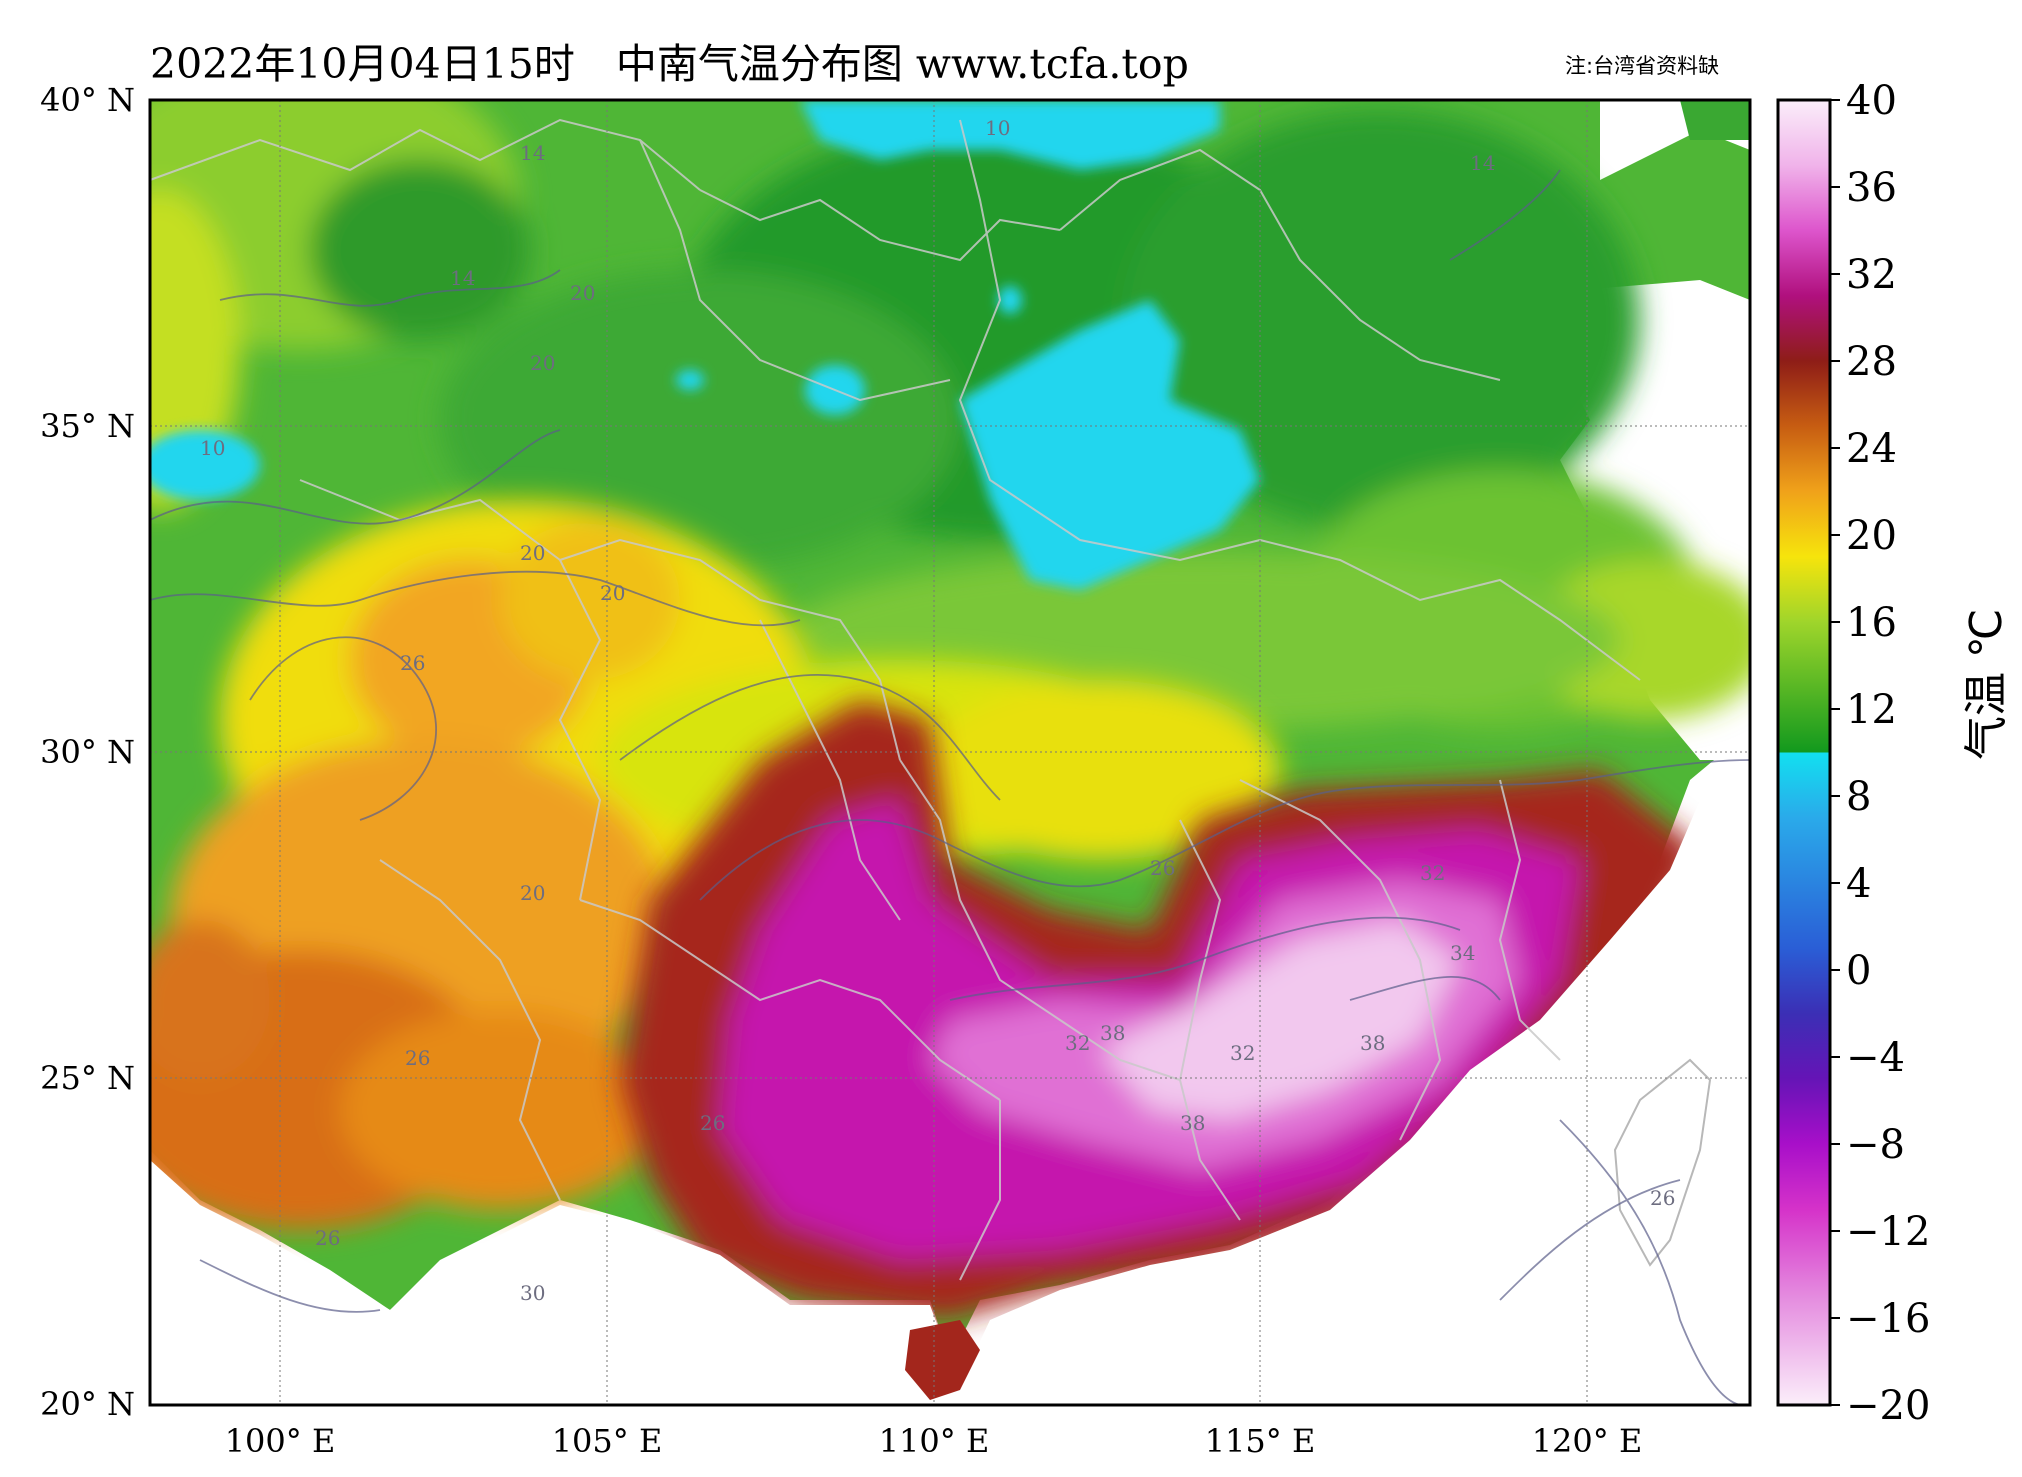 The image size is (2022, 1477). I want to click on colorbar-tick: 36, so click(1871, 188).